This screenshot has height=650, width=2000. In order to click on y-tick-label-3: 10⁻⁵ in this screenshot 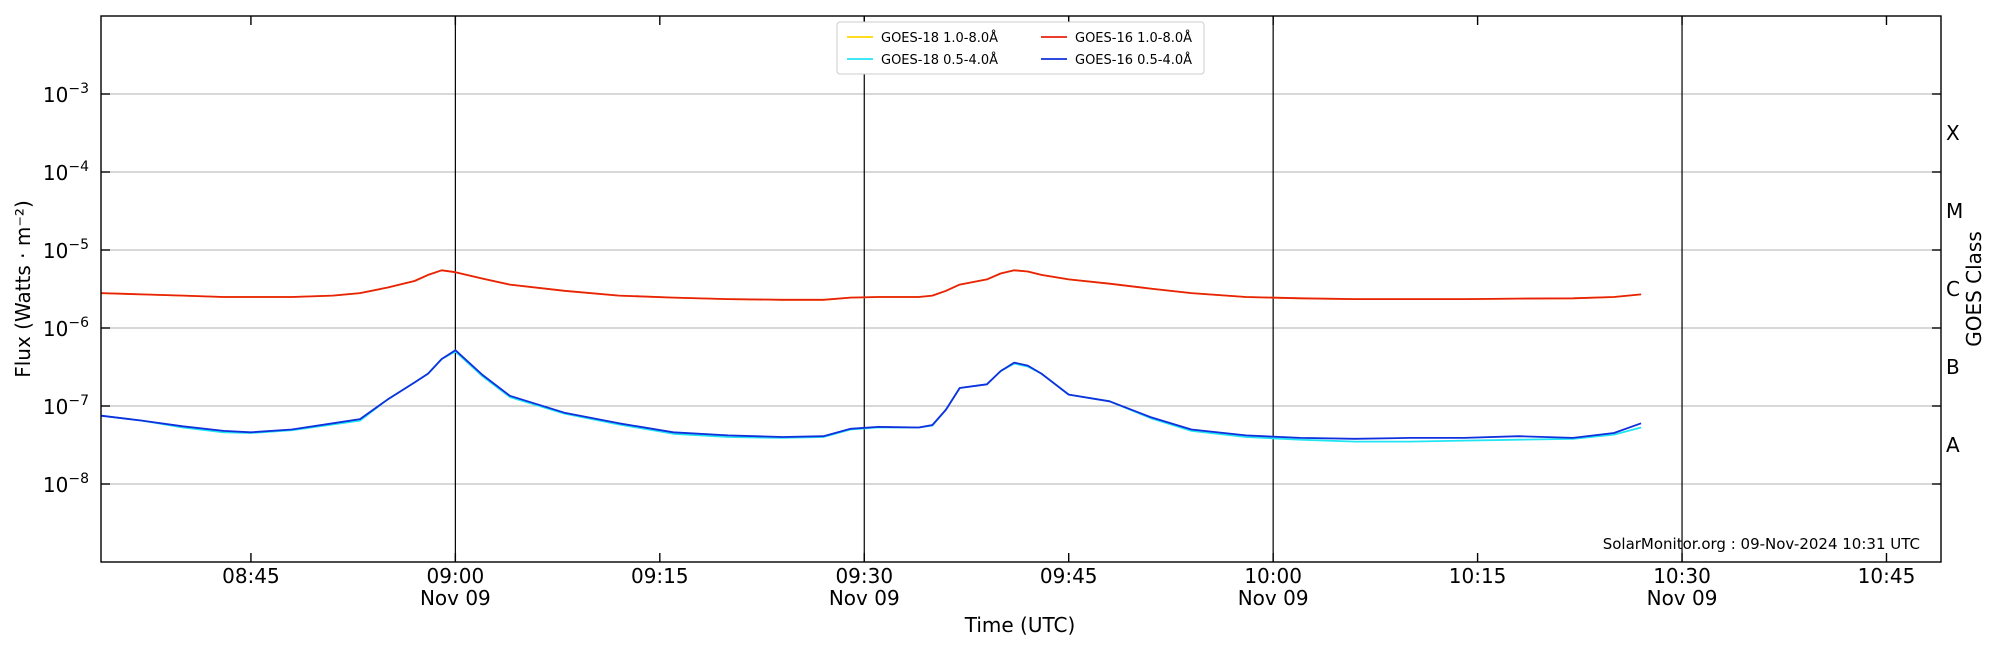, I will do `click(66, 250)`.